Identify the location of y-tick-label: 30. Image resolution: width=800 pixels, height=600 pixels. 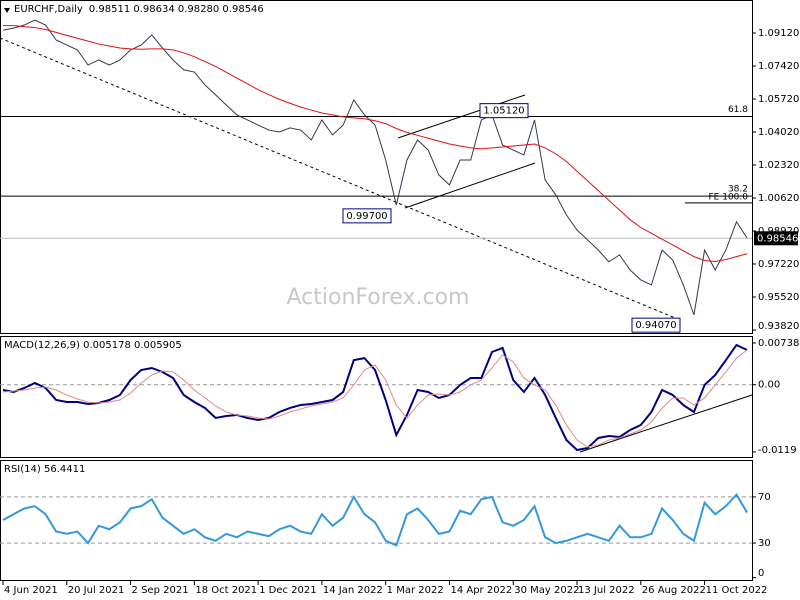
(764, 543).